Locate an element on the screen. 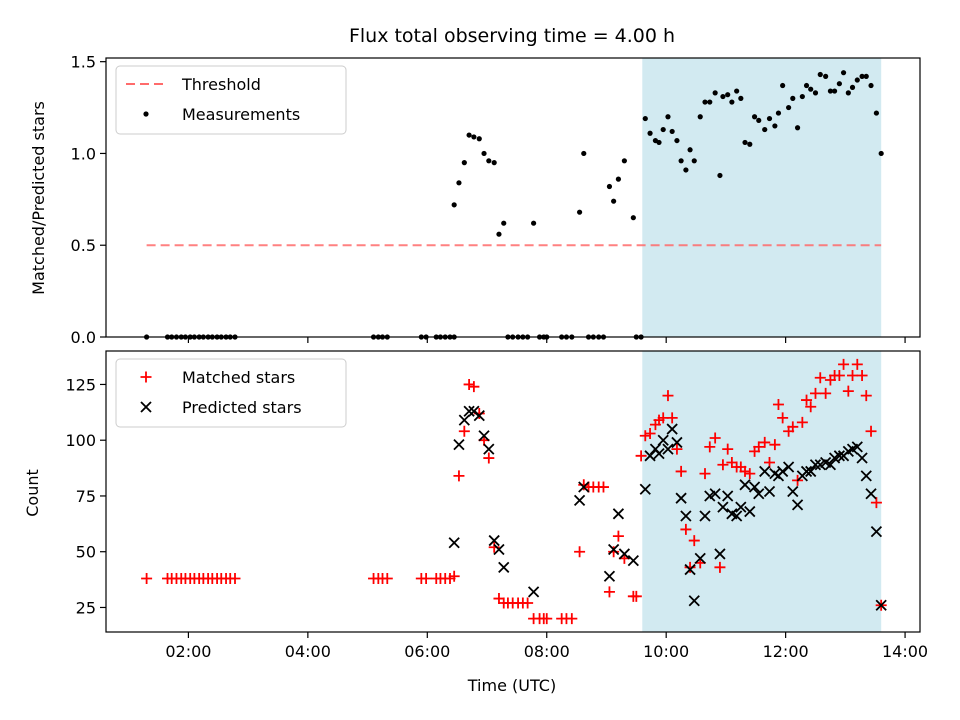 Image resolution: width=960 pixels, height=720 pixels. bottom-legend-label: Matched stars is located at coordinates (238, 377).